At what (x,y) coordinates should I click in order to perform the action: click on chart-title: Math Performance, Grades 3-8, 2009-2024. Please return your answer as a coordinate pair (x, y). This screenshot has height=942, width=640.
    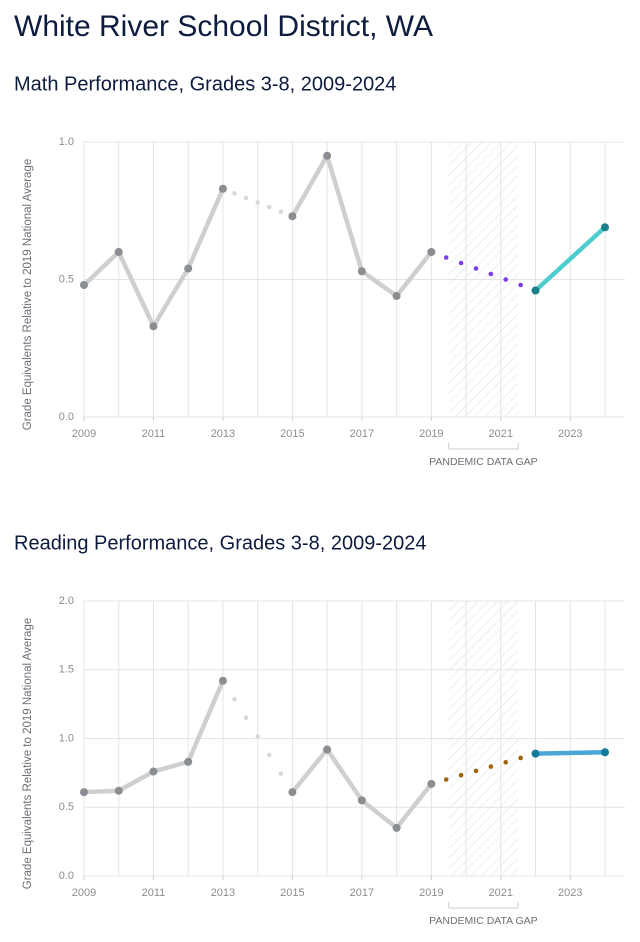
    Looking at the image, I should click on (205, 84).